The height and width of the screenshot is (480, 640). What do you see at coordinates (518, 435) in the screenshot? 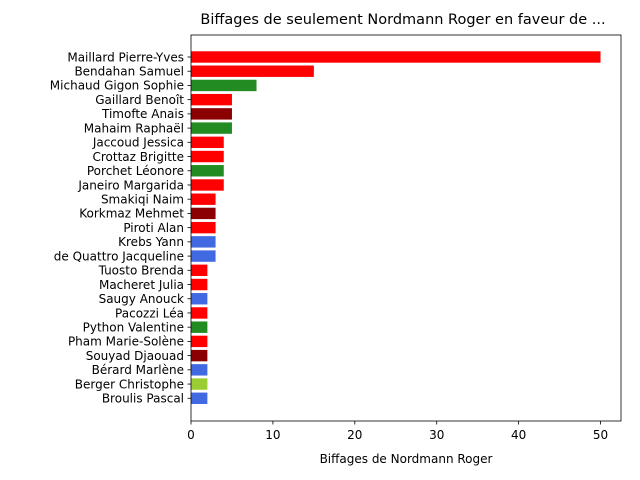
I see `x-tick-label: 40` at bounding box center [518, 435].